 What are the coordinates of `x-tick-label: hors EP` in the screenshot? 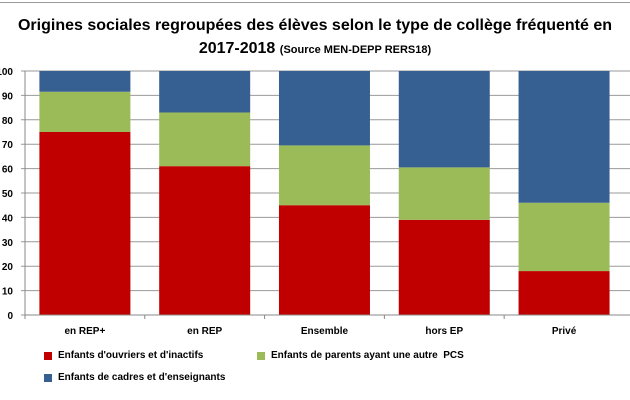 It's located at (444, 331).